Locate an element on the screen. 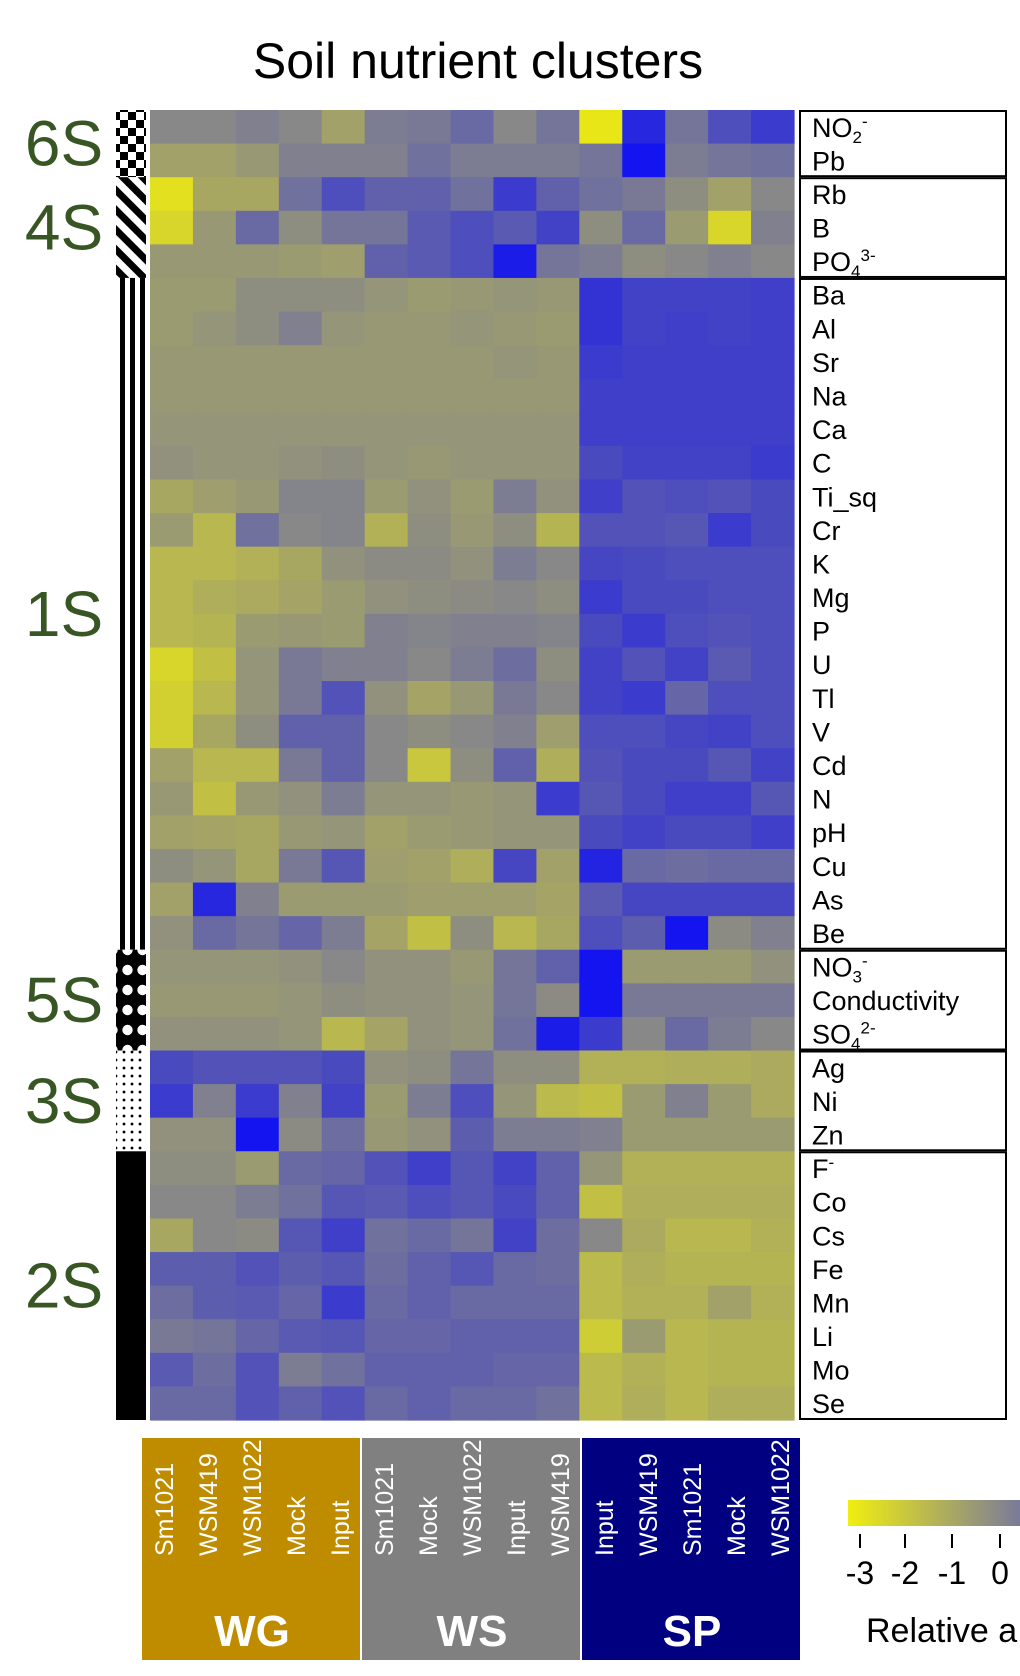 This screenshot has width=1020, height=1676. row-label: N is located at coordinates (822, 800).